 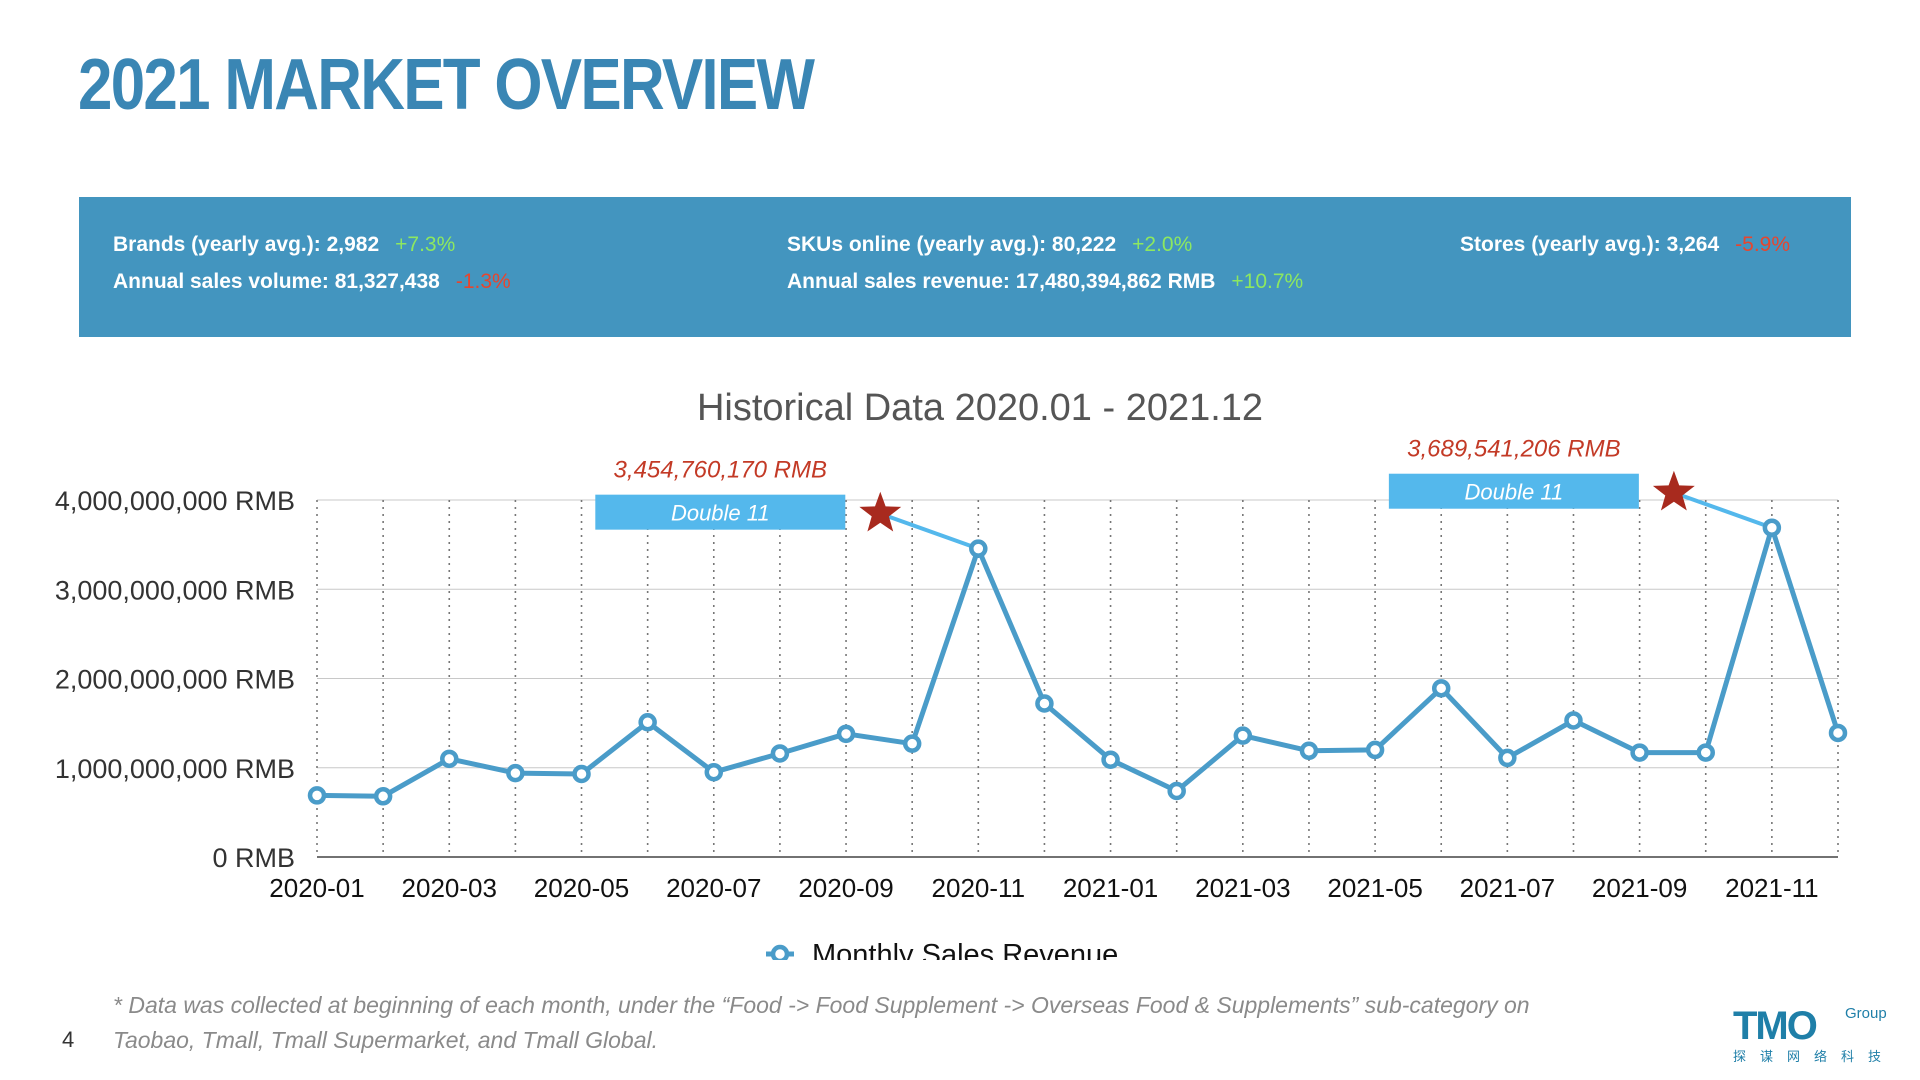 I want to click on annotation-value: 3,454,760,170 RMB, so click(x=720, y=470).